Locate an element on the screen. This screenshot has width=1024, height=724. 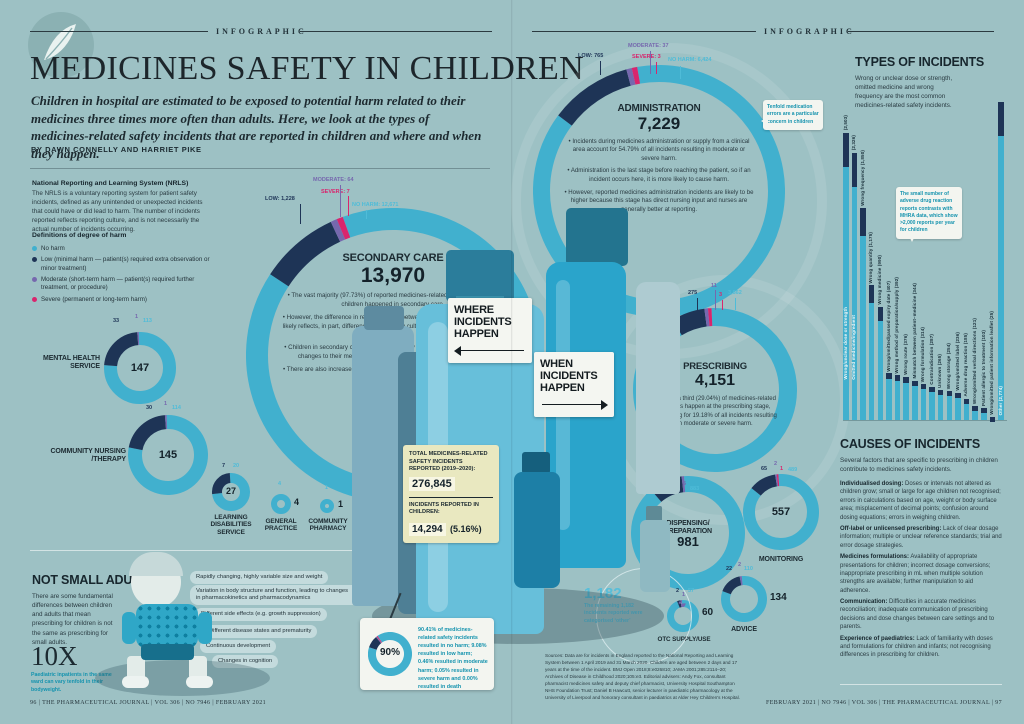
donut-title: DISPENSING/ PREPARATION is located at coordinates (688, 527).